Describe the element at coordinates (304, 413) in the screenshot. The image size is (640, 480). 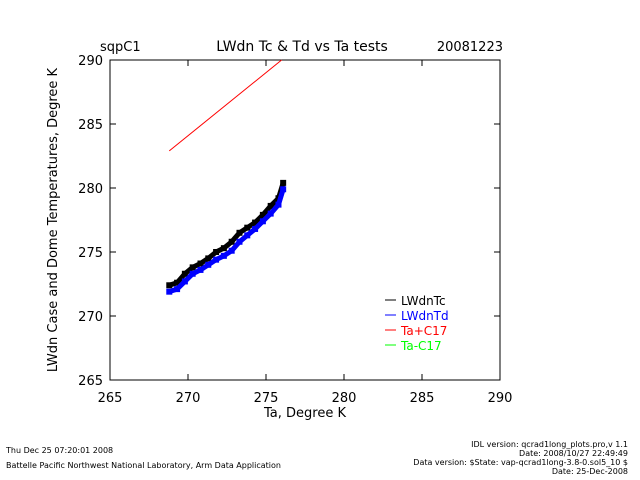
I see `x-axis-label: Ta, Degree K` at that location.